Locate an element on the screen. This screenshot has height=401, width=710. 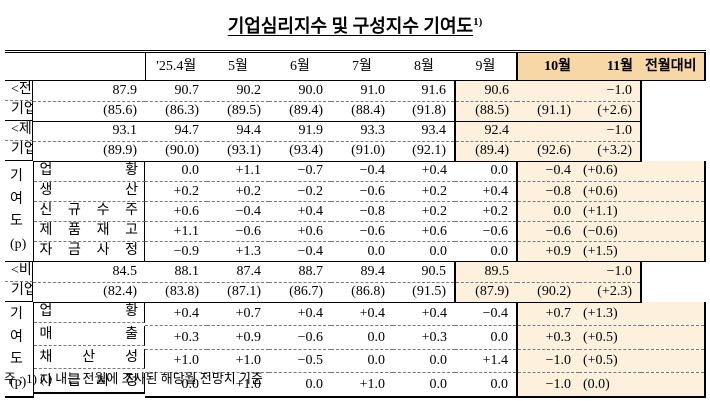
cell: −0.7 is located at coordinates (300, 171).